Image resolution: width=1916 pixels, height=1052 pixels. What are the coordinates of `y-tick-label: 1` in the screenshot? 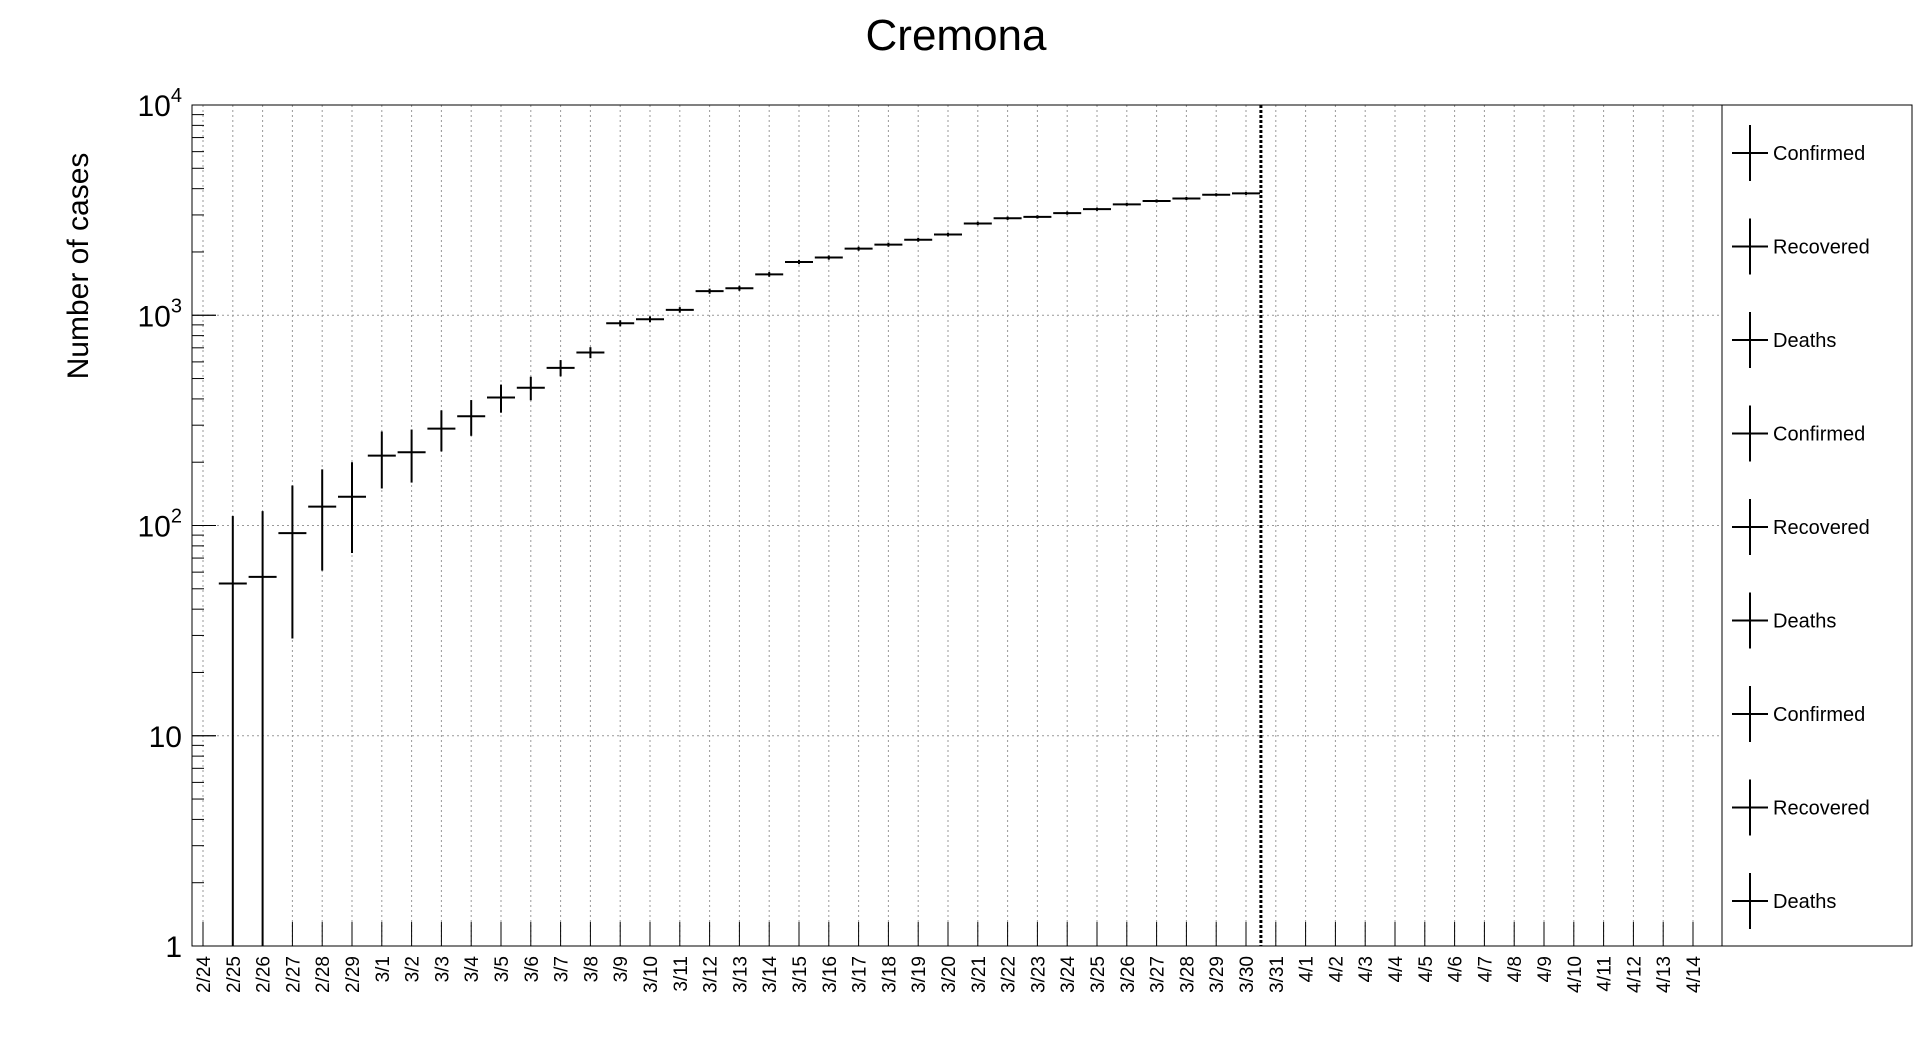 It's located at (173, 947).